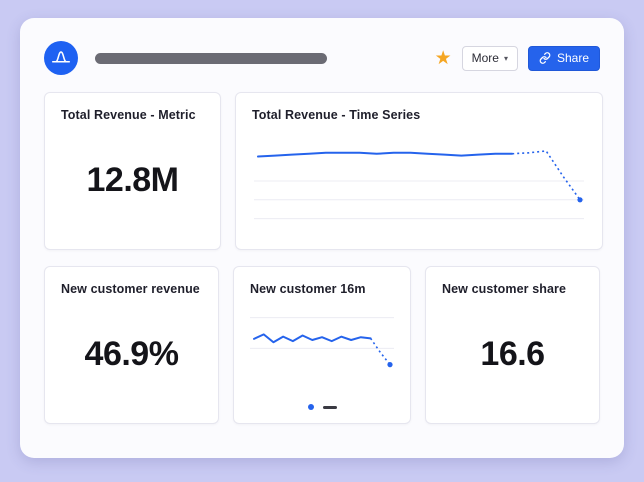  I want to click on amplitude-logo, so click(61, 58).